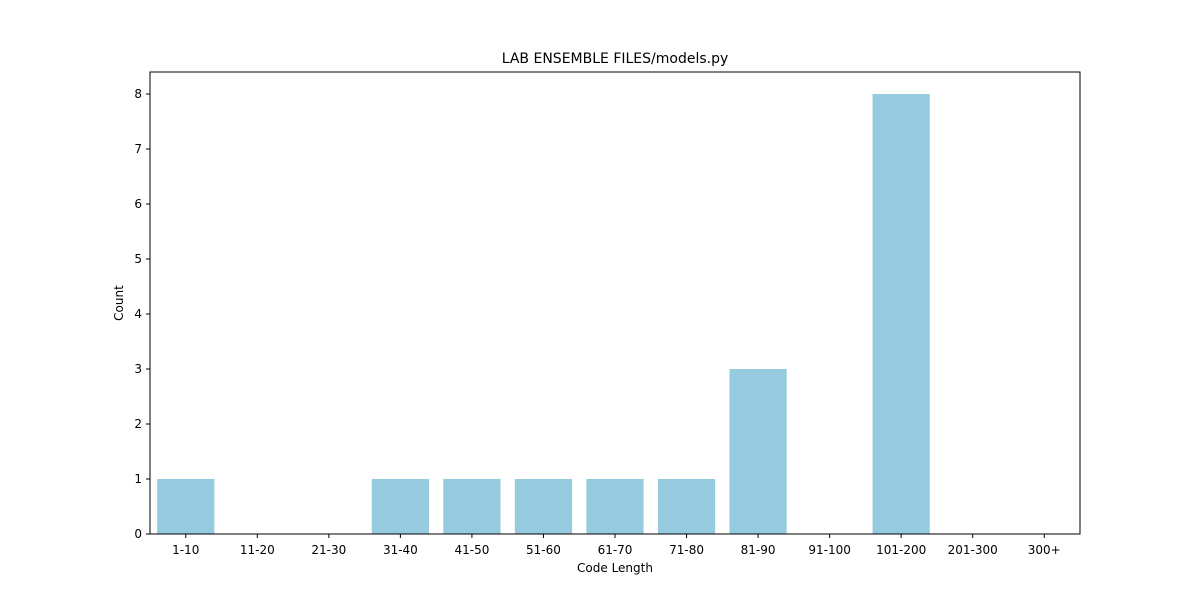  What do you see at coordinates (615, 59) in the screenshot?
I see `chart-title: LAB ENSEMBLE FILES/models.py` at bounding box center [615, 59].